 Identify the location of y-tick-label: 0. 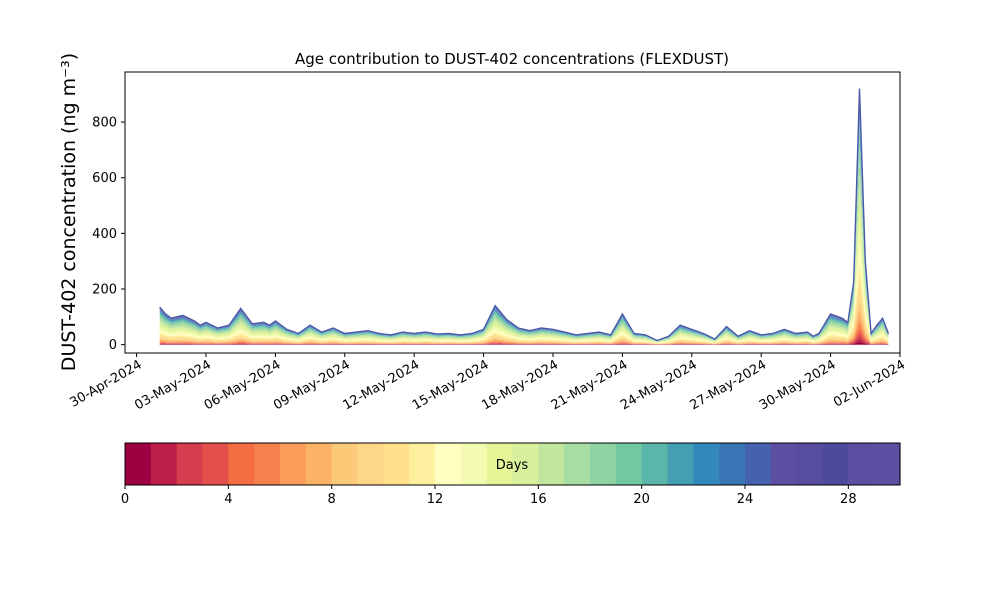
(113, 345).